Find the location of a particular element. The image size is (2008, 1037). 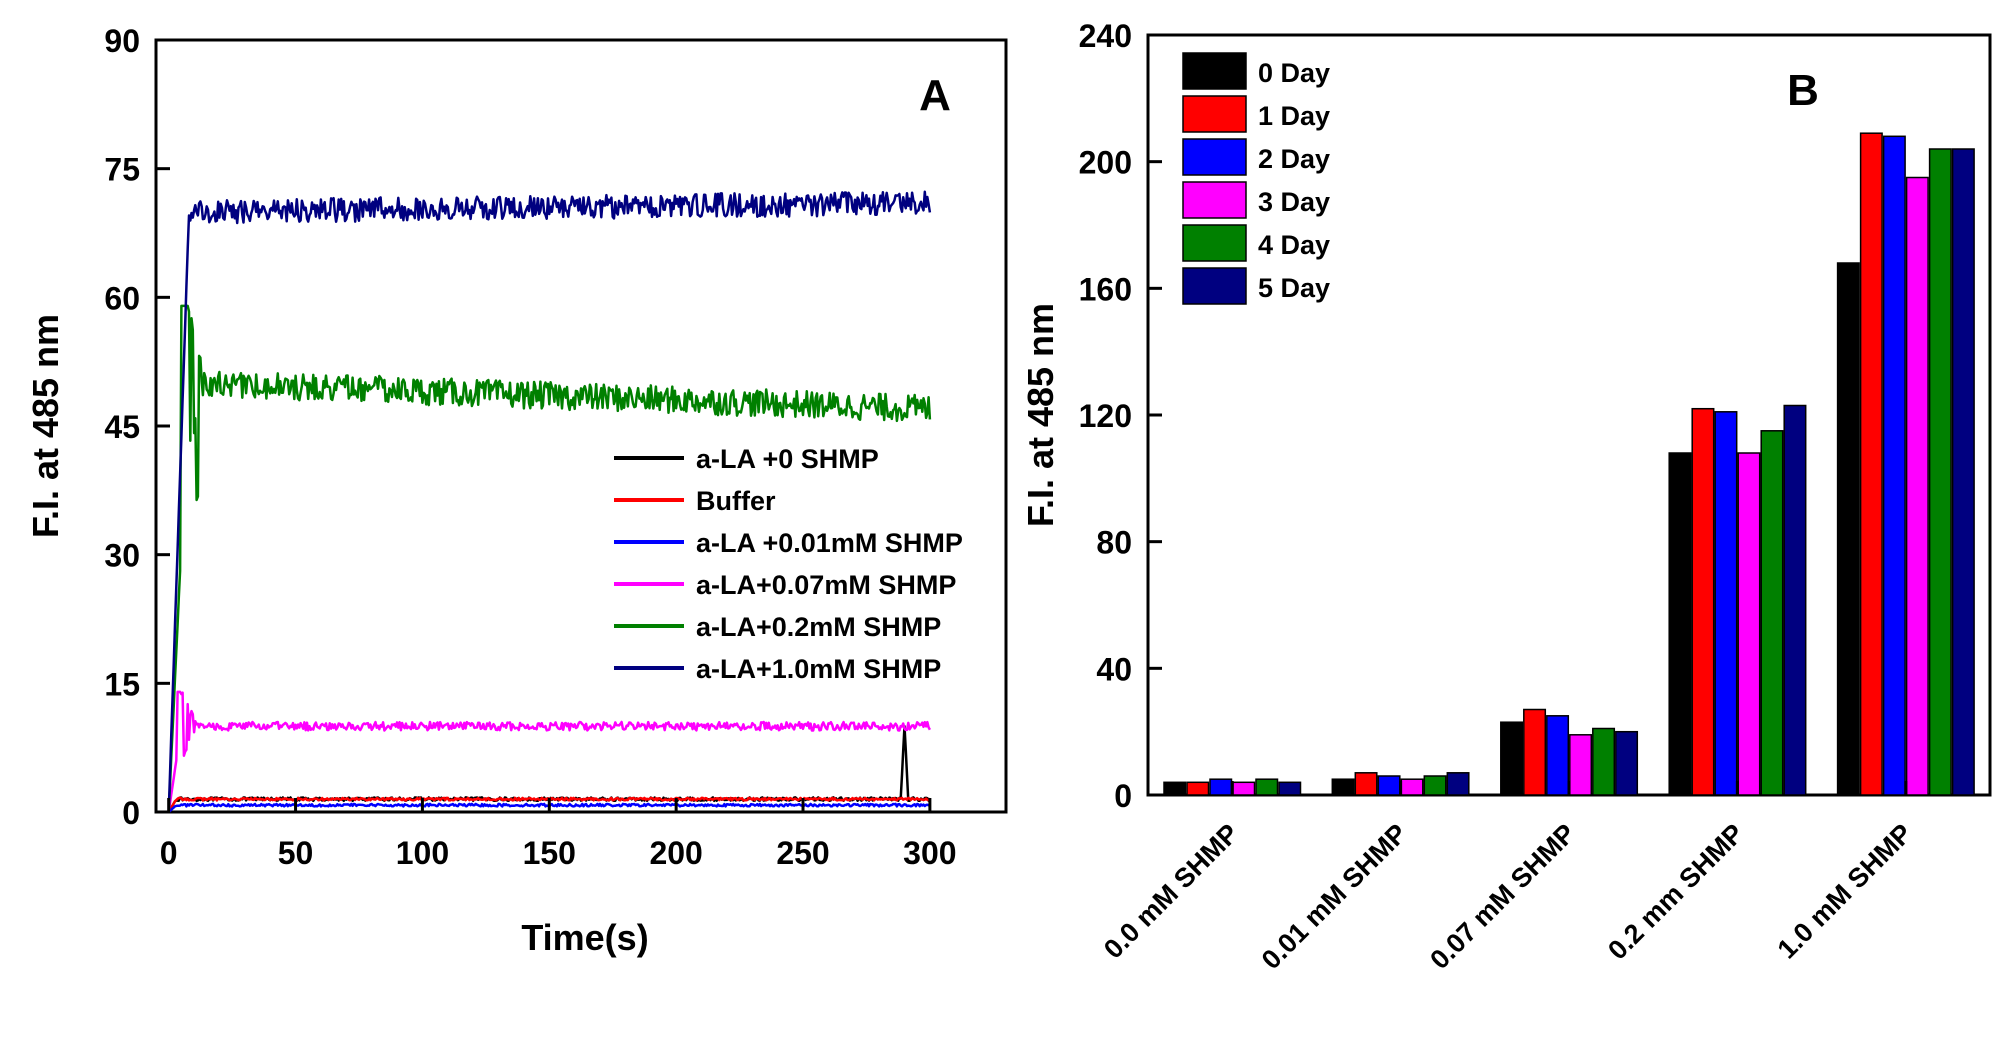

panel-b-y-tick-label: 0 is located at coordinates (1123, 796).